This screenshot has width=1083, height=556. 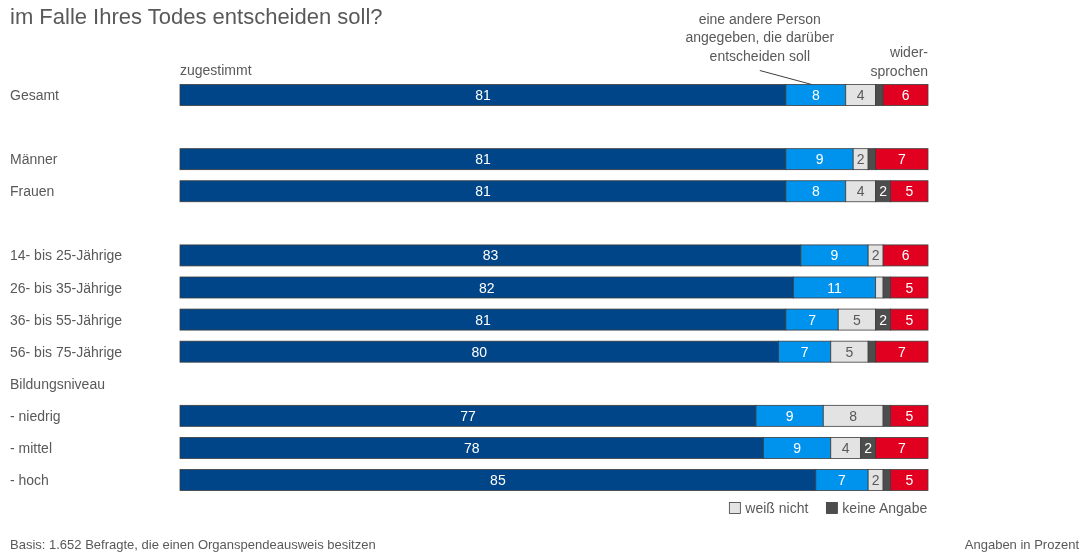 What do you see at coordinates (479, 351) in the screenshot?
I see `data-label: 80` at bounding box center [479, 351].